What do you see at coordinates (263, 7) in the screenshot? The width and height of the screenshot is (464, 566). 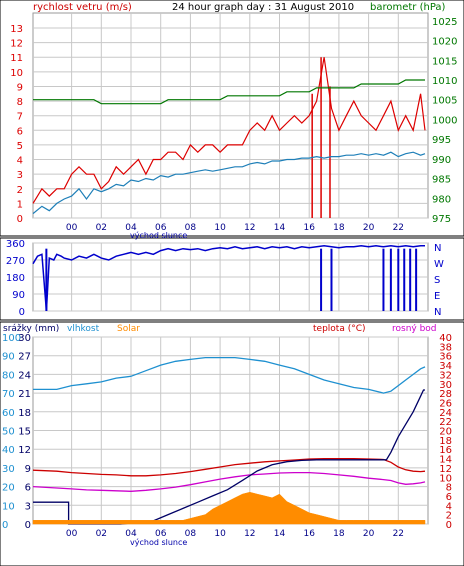 I see `chart-title: 24 hour graph day : 31 August 2010` at bounding box center [263, 7].